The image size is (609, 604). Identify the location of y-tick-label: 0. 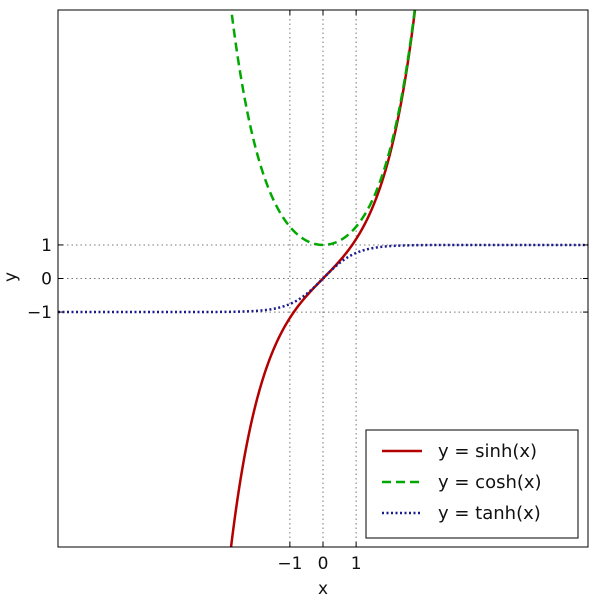
(46, 280).